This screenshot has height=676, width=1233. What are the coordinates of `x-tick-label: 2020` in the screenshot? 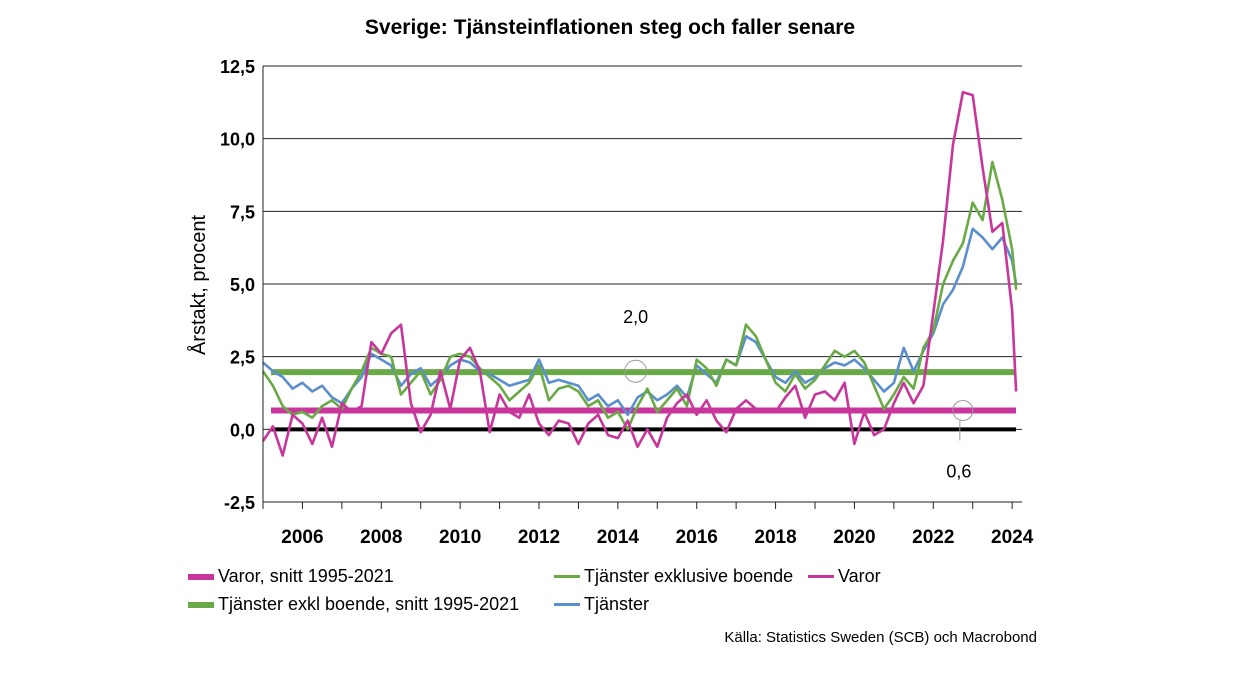 It's located at (854, 537).